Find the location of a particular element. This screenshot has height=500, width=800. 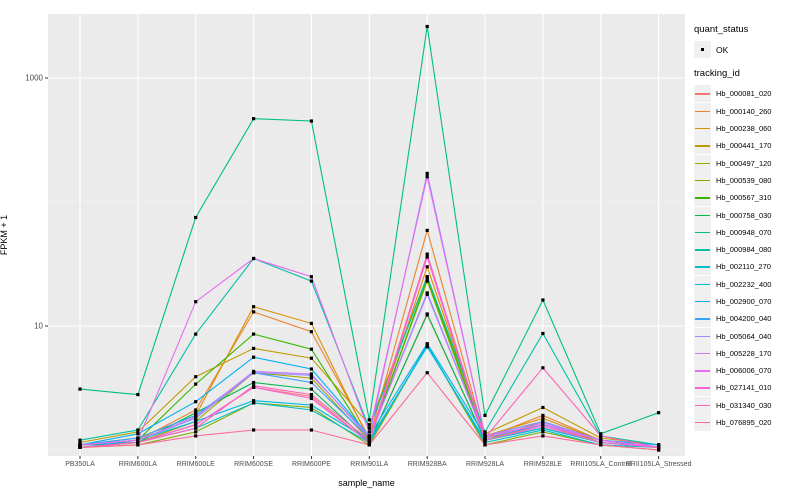

legend-entry-label: Hb_000948_070 is located at coordinates (744, 232).